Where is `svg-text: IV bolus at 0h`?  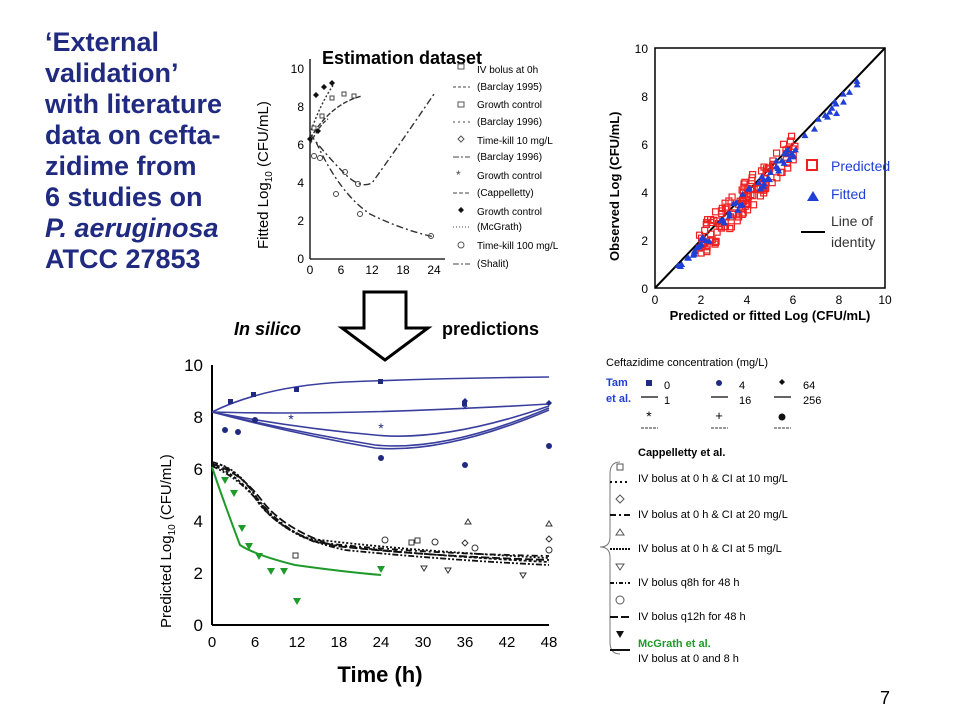 svg-text: IV bolus at 0h is located at coordinates (507, 70).